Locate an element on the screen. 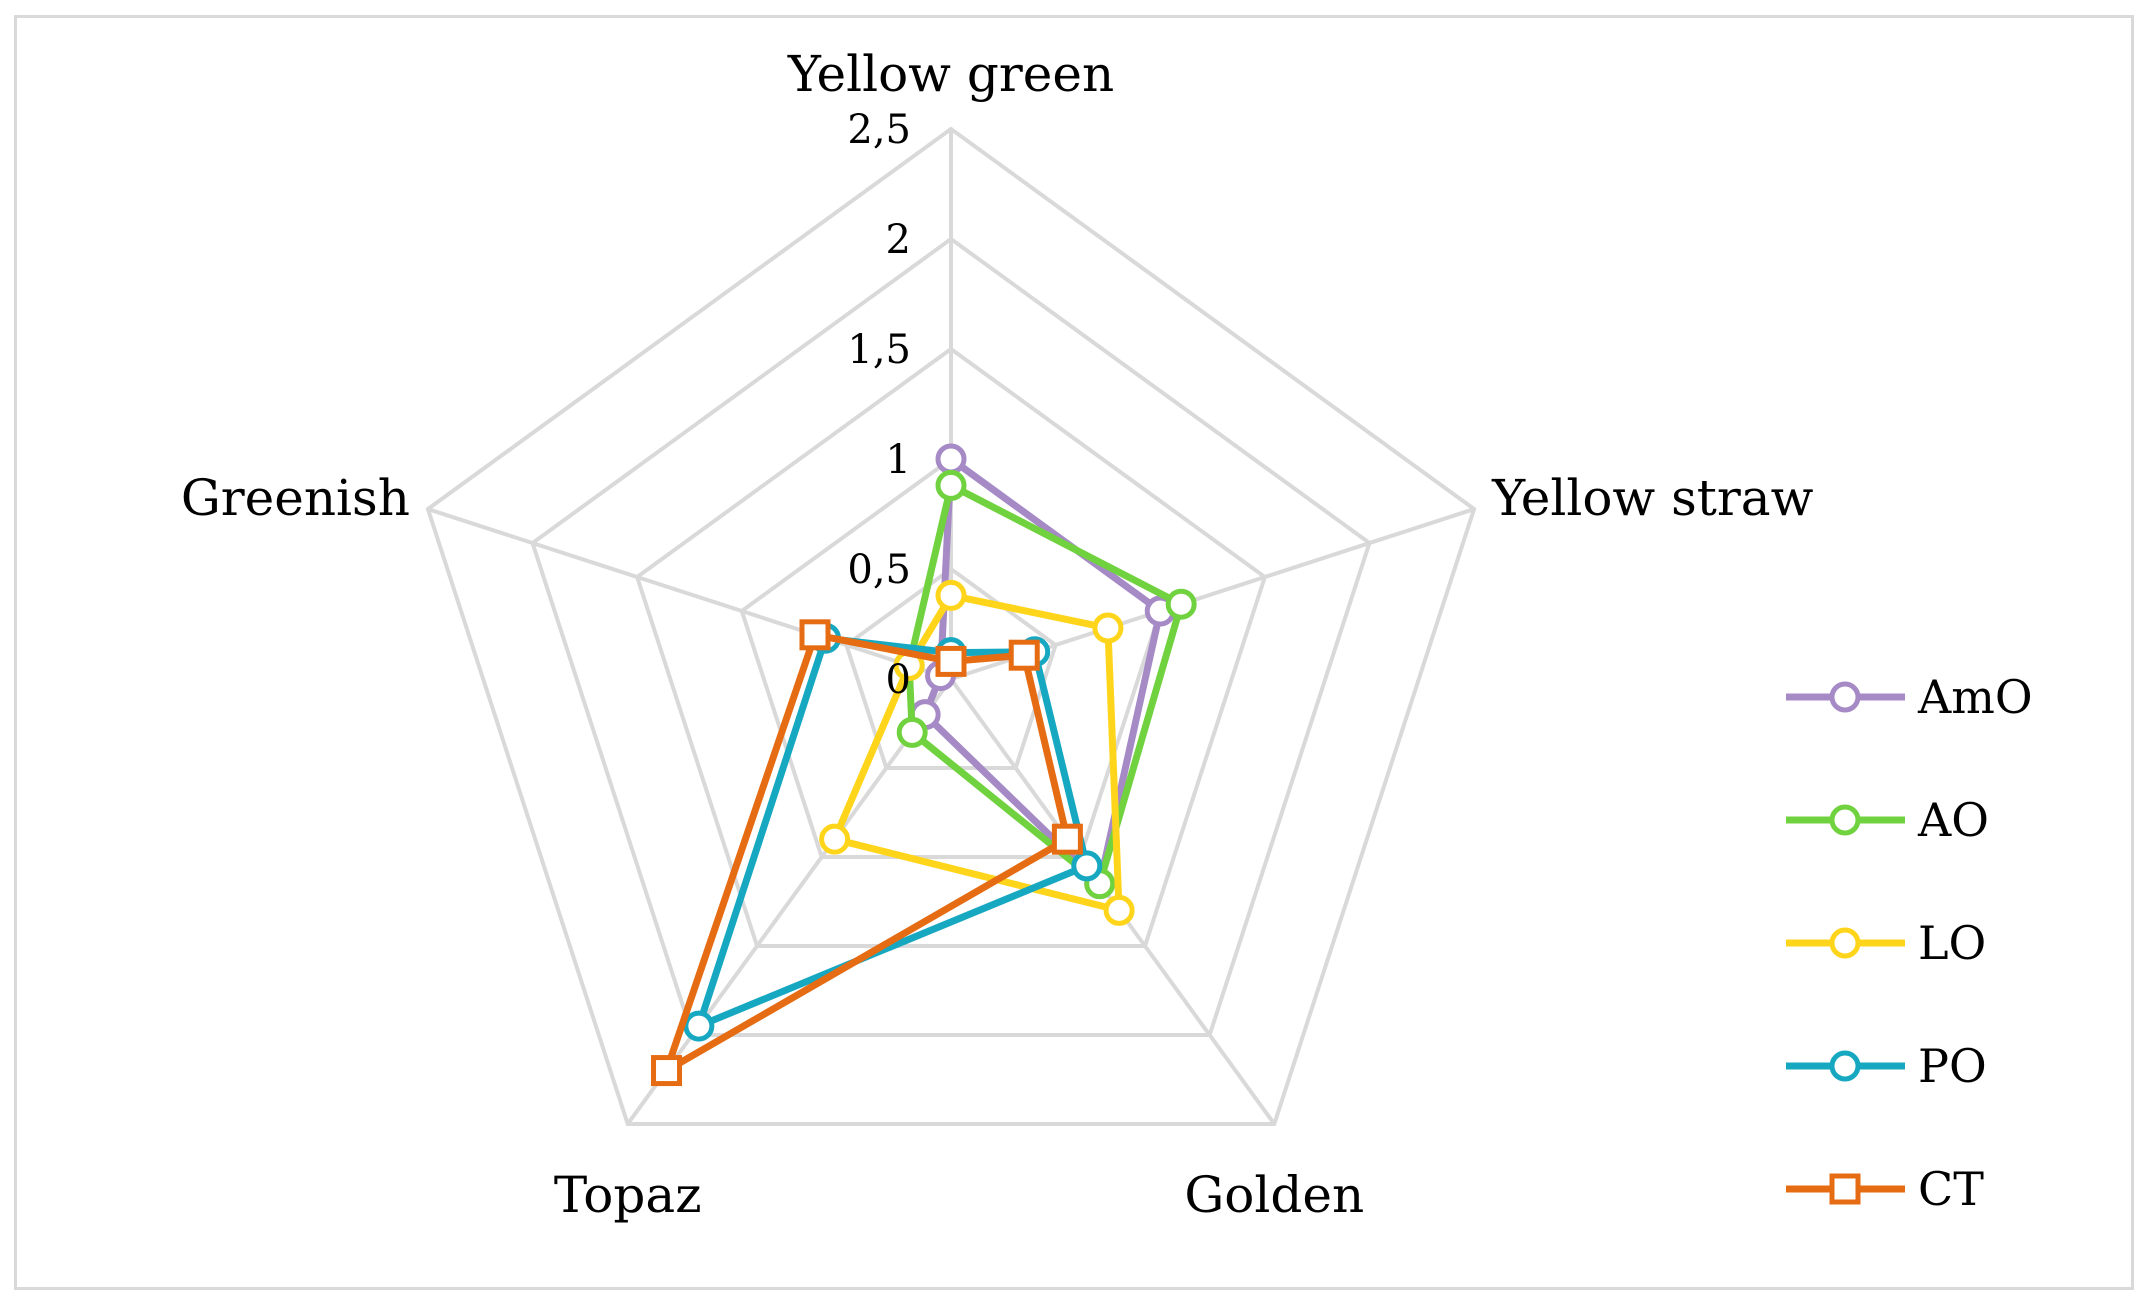  tick-label-0: 0 is located at coordinates (898, 680).